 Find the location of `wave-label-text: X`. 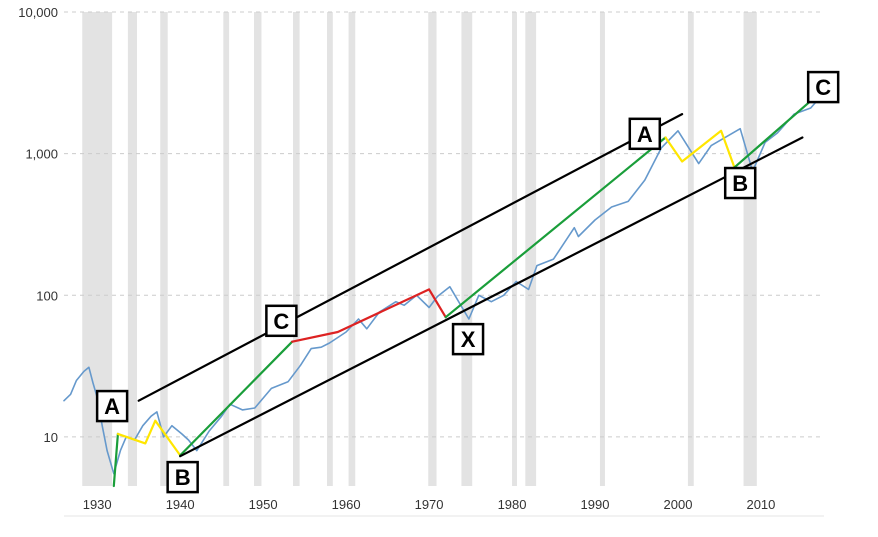

wave-label-text: X is located at coordinates (468, 339).